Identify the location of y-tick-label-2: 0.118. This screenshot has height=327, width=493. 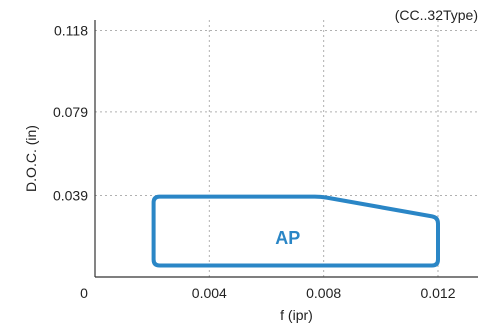
(71, 30).